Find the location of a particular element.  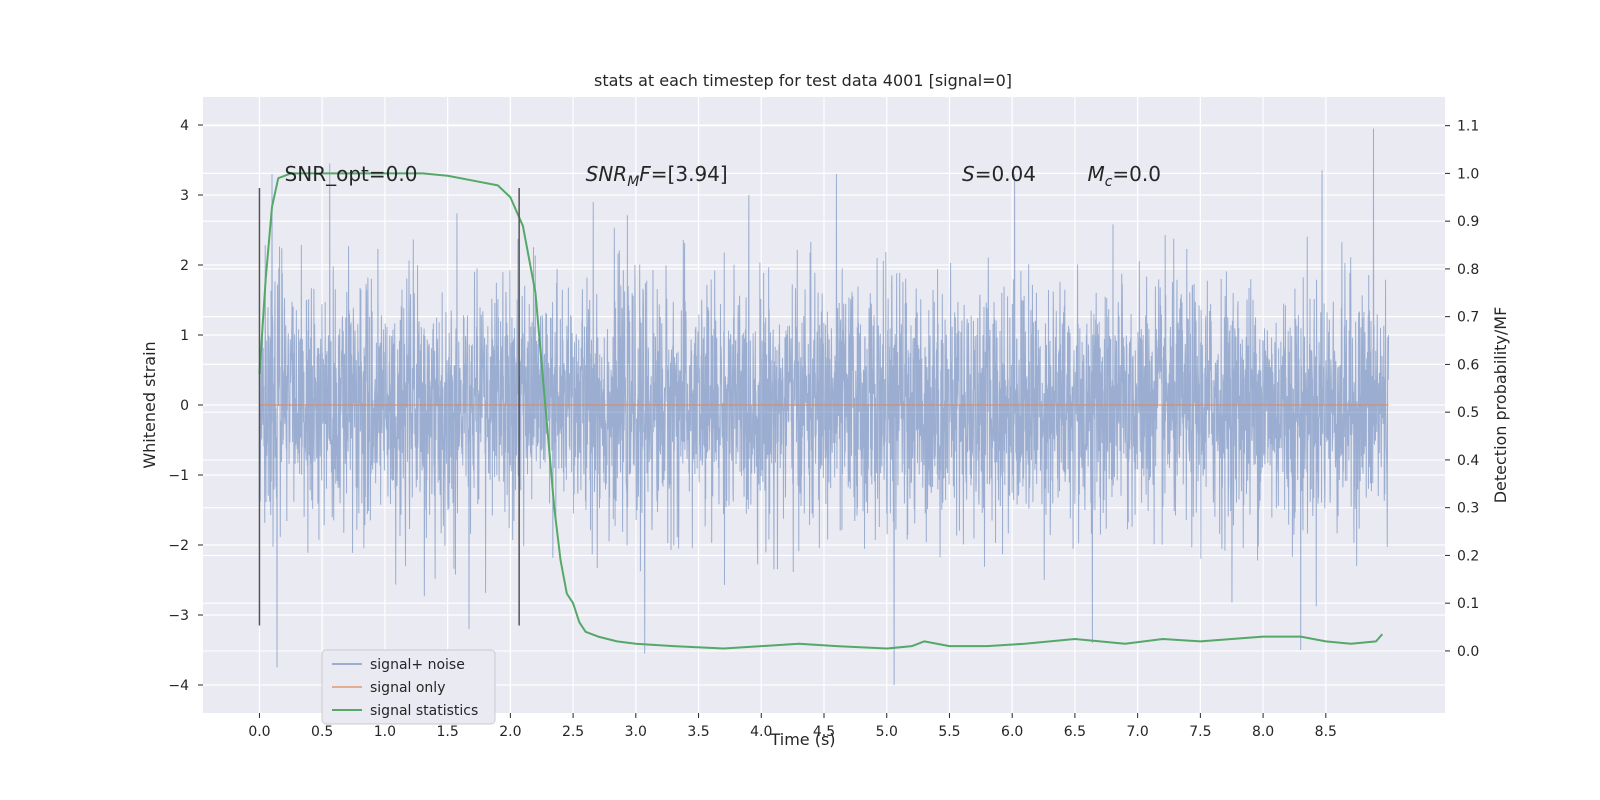

x-tick-label: 7.5 is located at coordinates (1200, 732).